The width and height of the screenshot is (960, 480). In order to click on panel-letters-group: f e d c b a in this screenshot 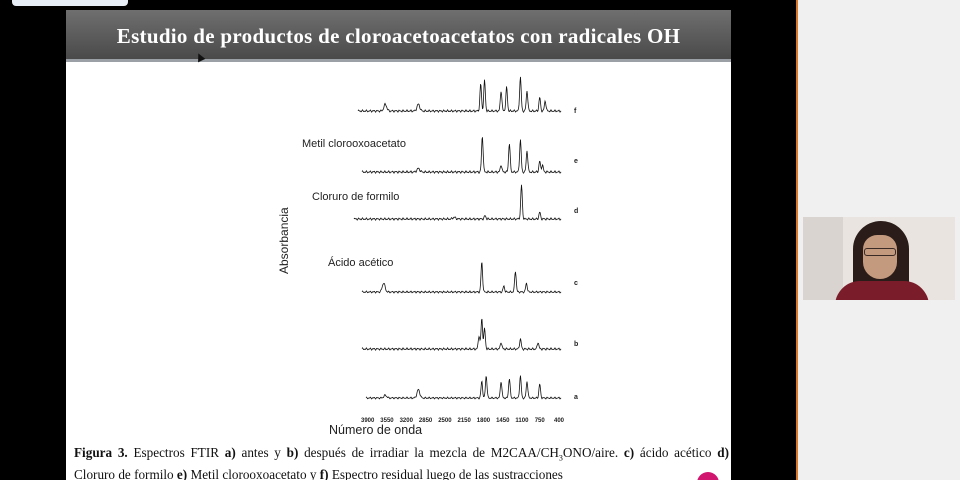, I will do `click(576, 254)`.